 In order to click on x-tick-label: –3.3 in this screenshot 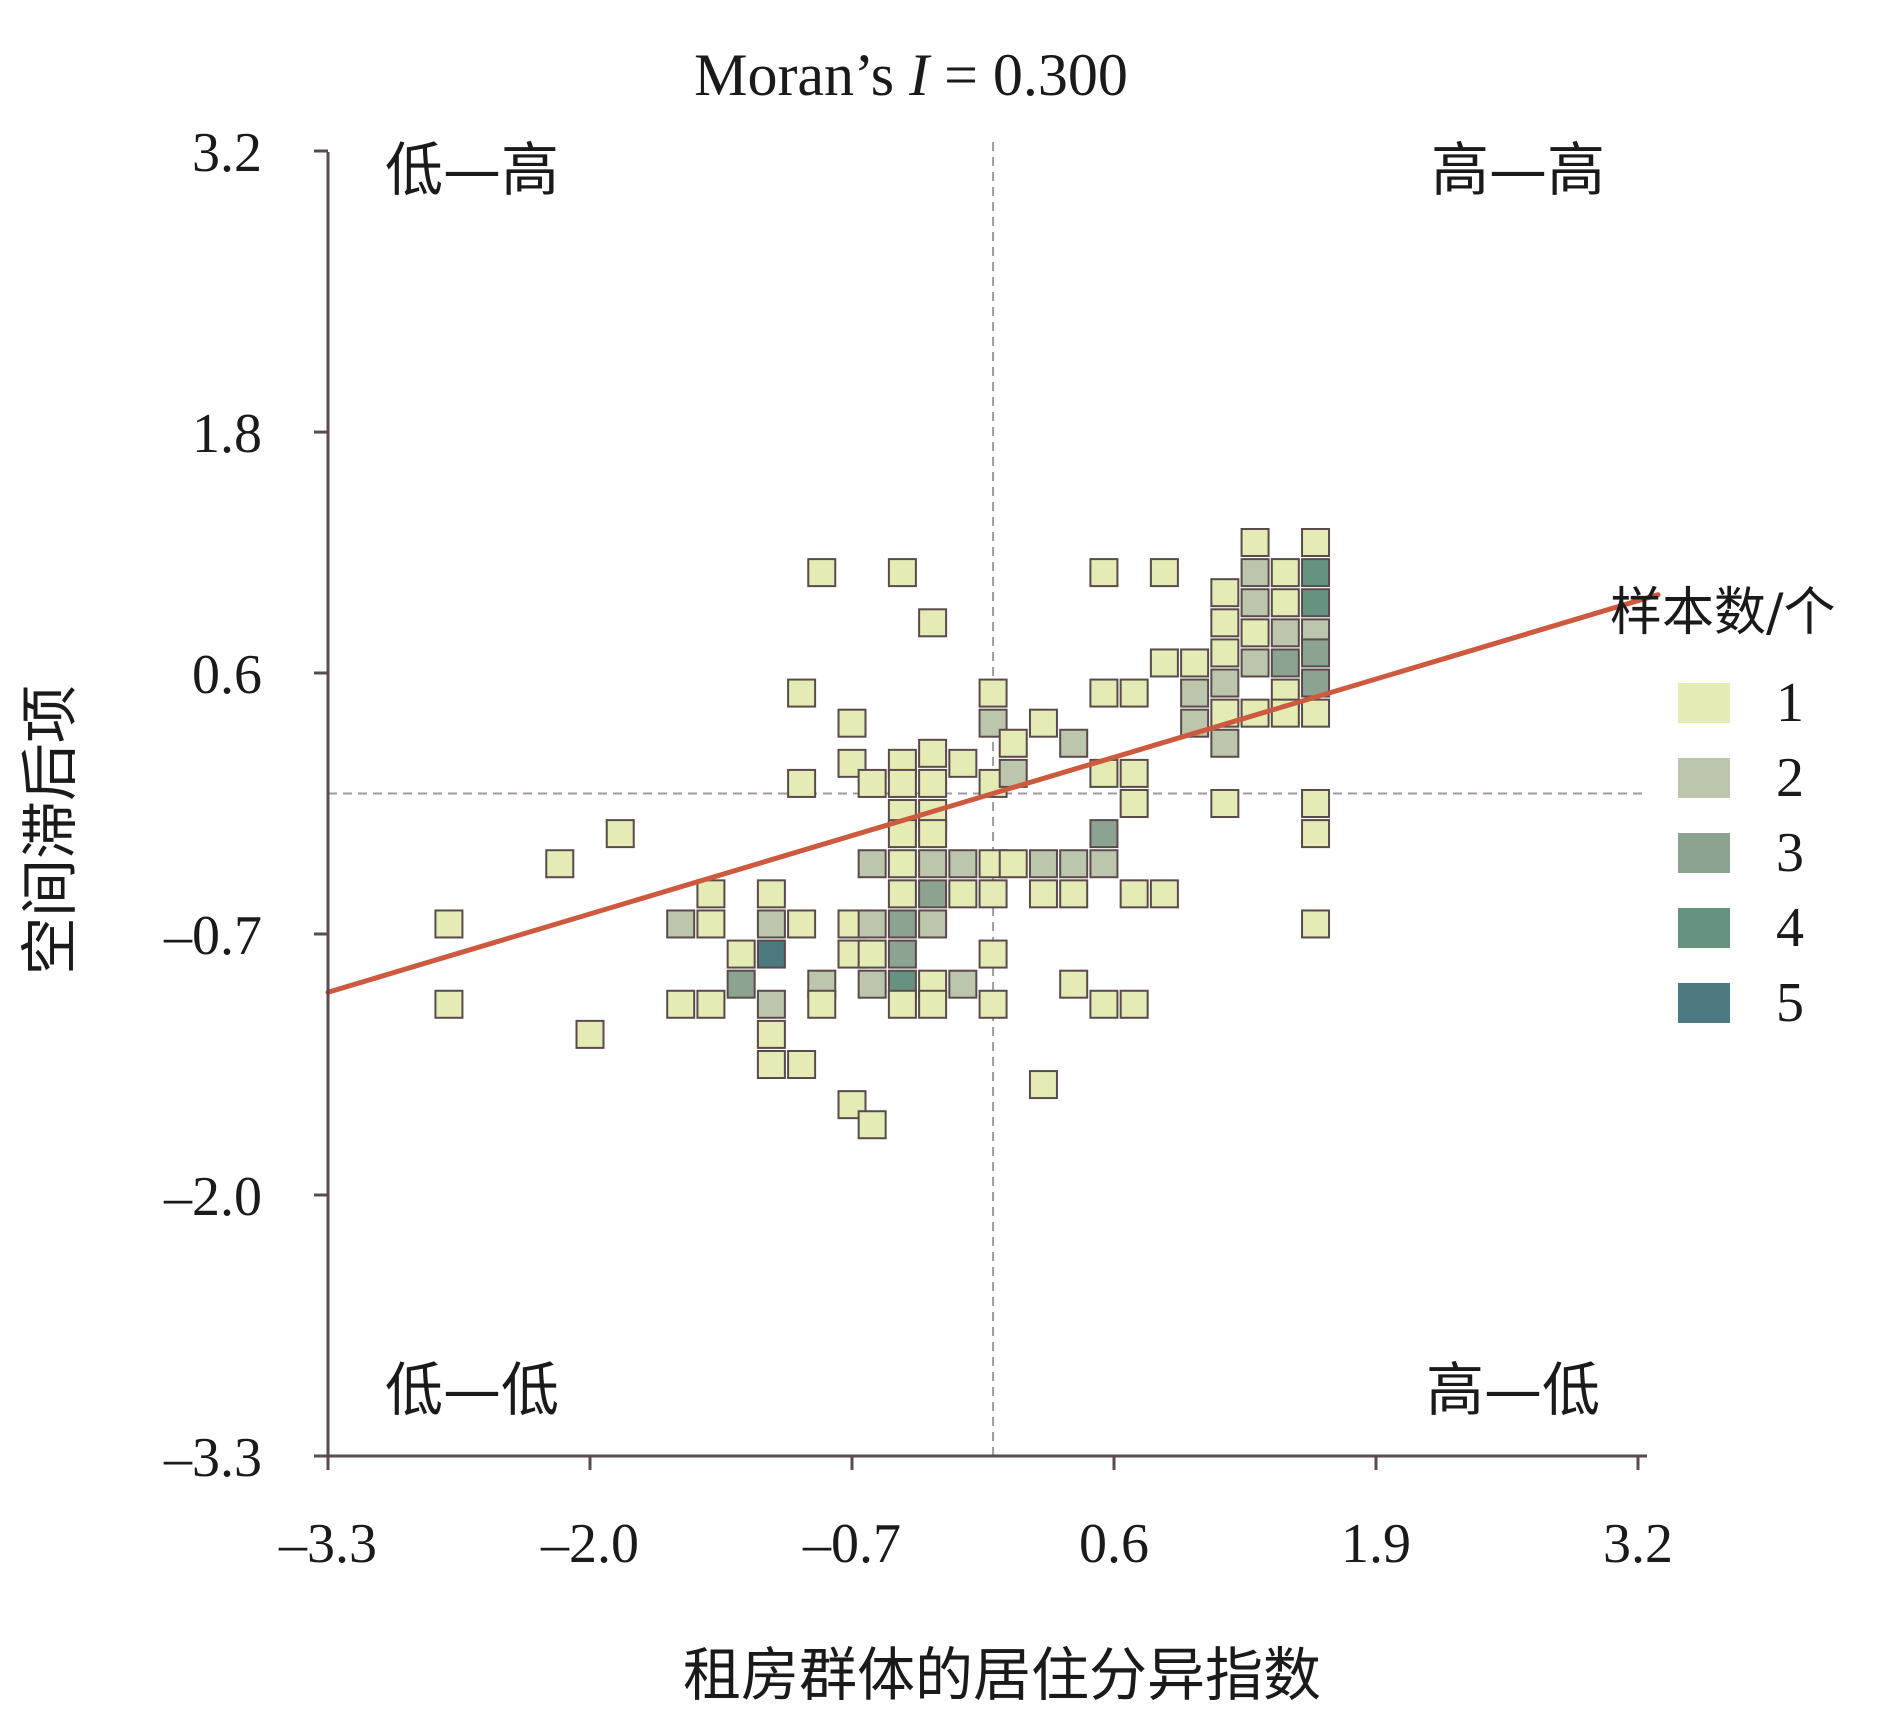, I will do `click(327, 1544)`.